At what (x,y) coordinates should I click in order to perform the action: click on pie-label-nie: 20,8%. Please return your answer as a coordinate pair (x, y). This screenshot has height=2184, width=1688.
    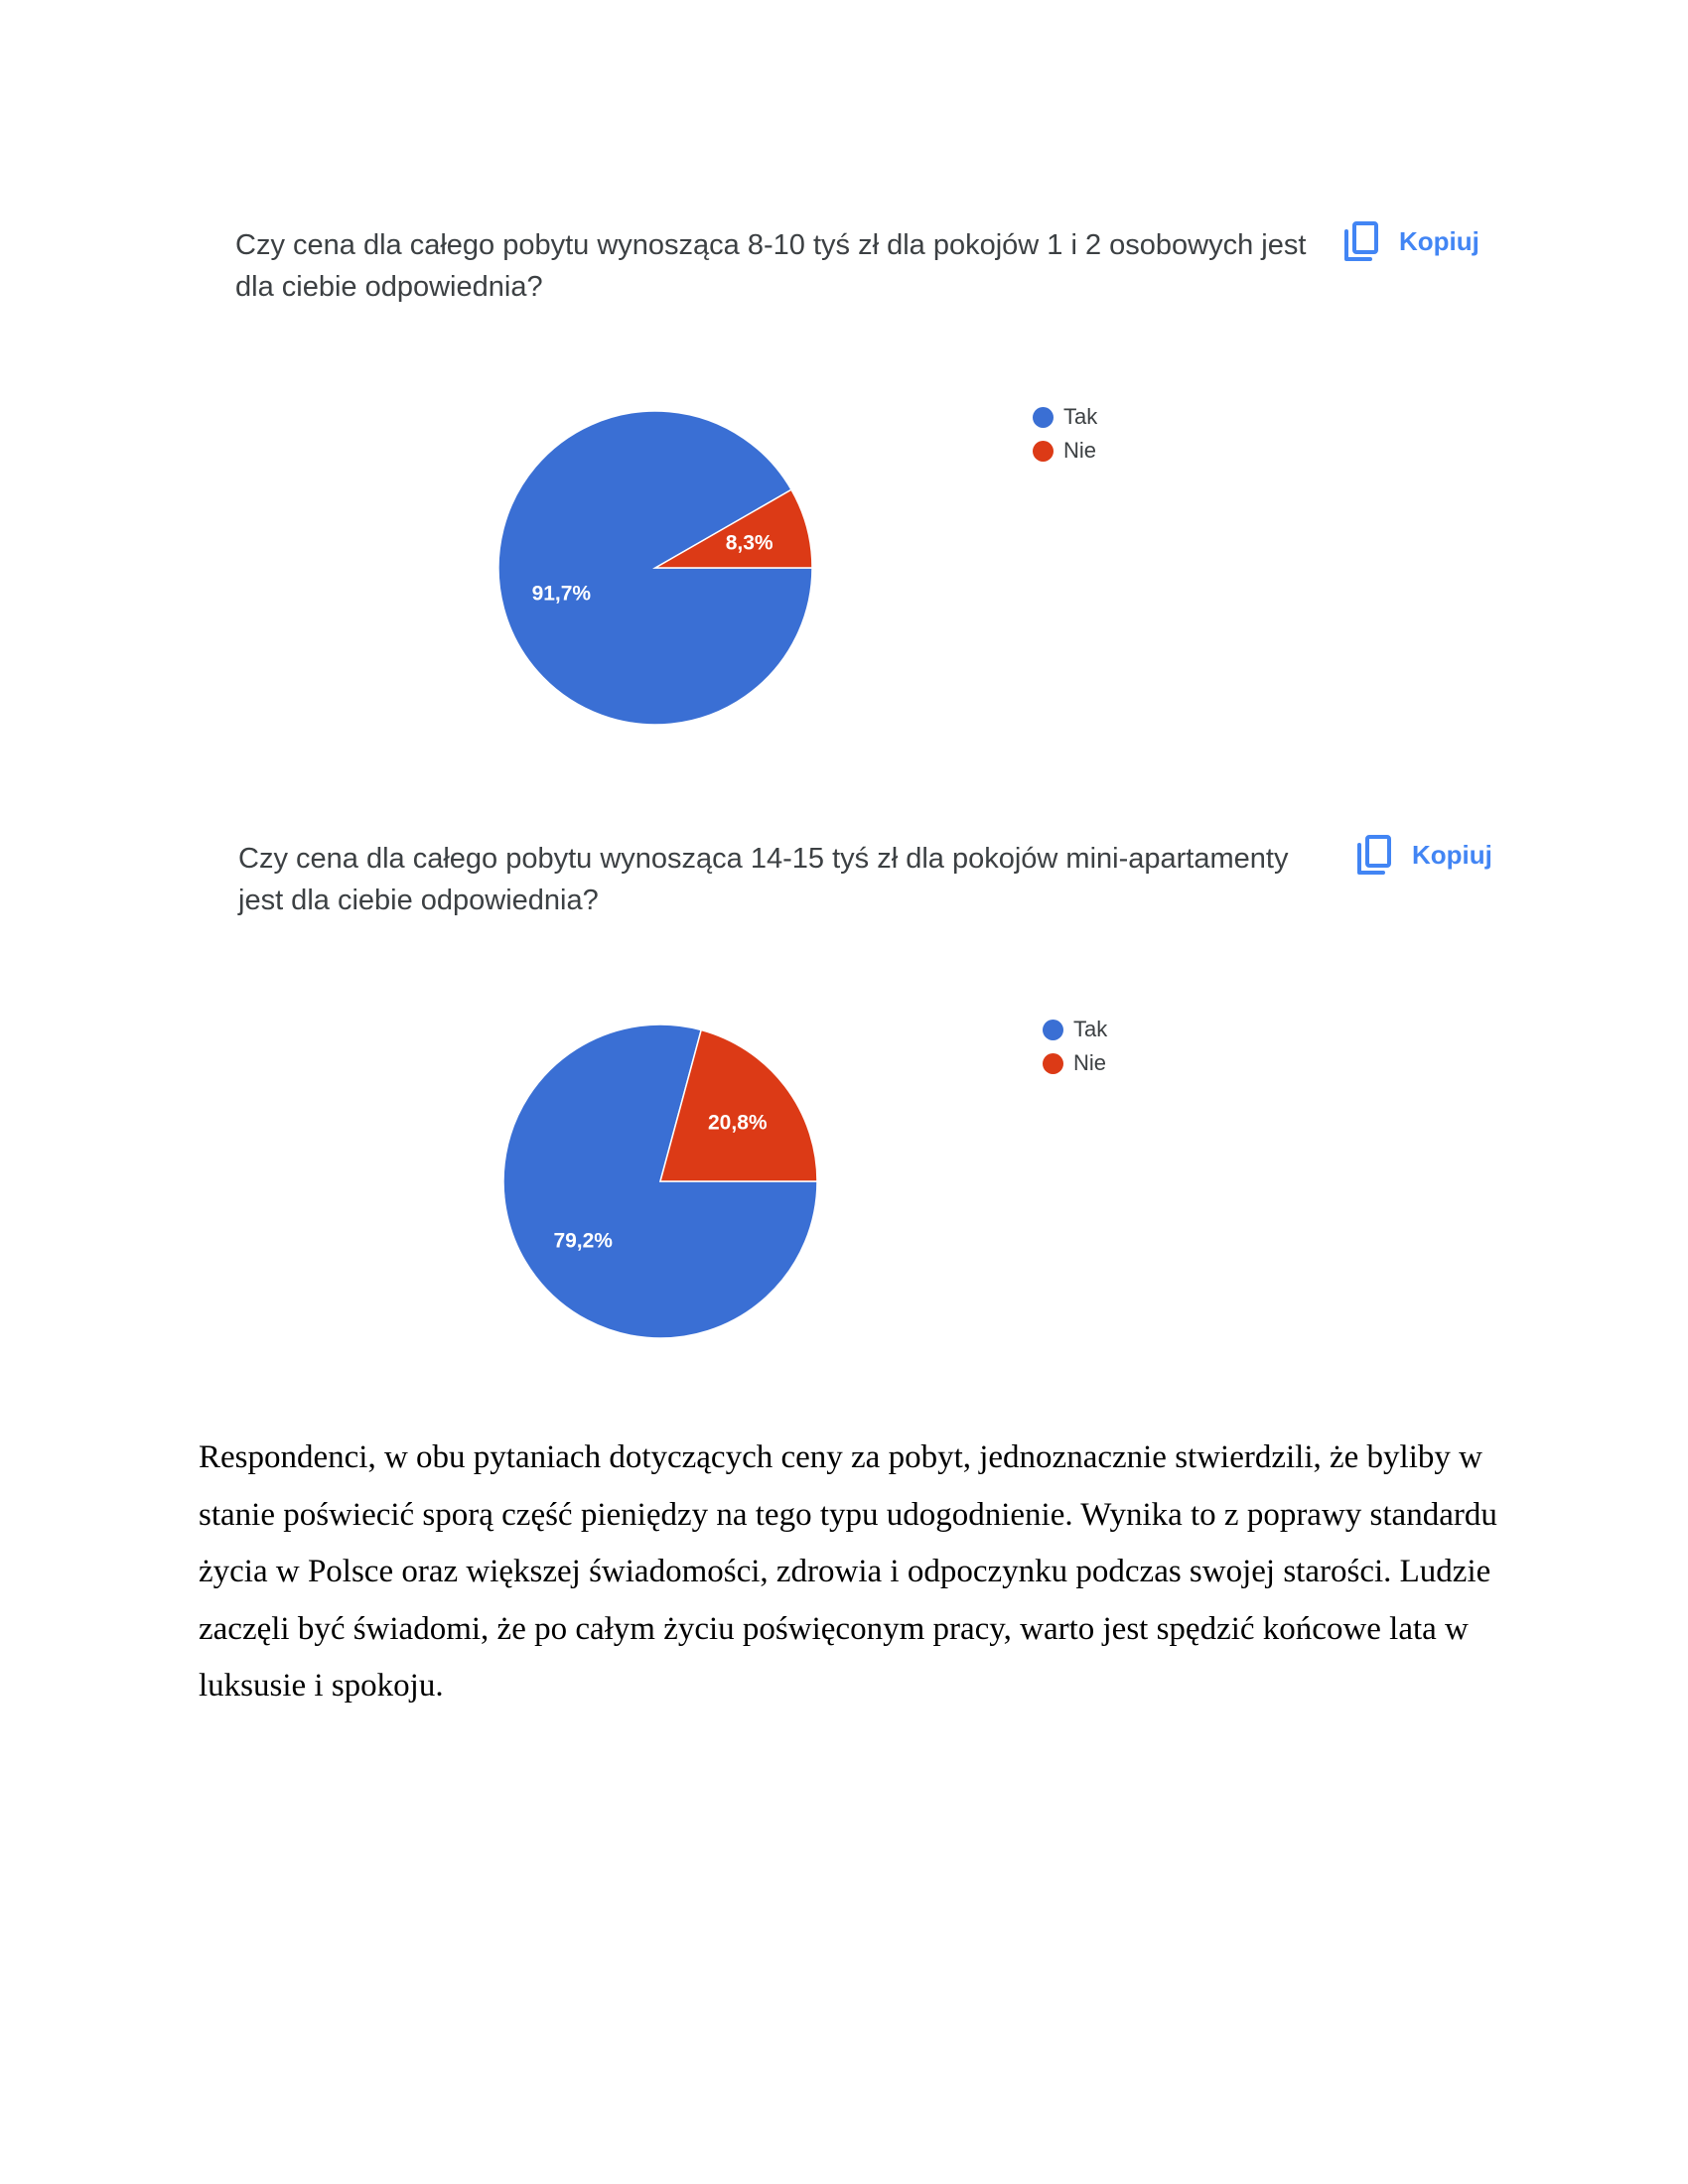
    Looking at the image, I should click on (738, 1122).